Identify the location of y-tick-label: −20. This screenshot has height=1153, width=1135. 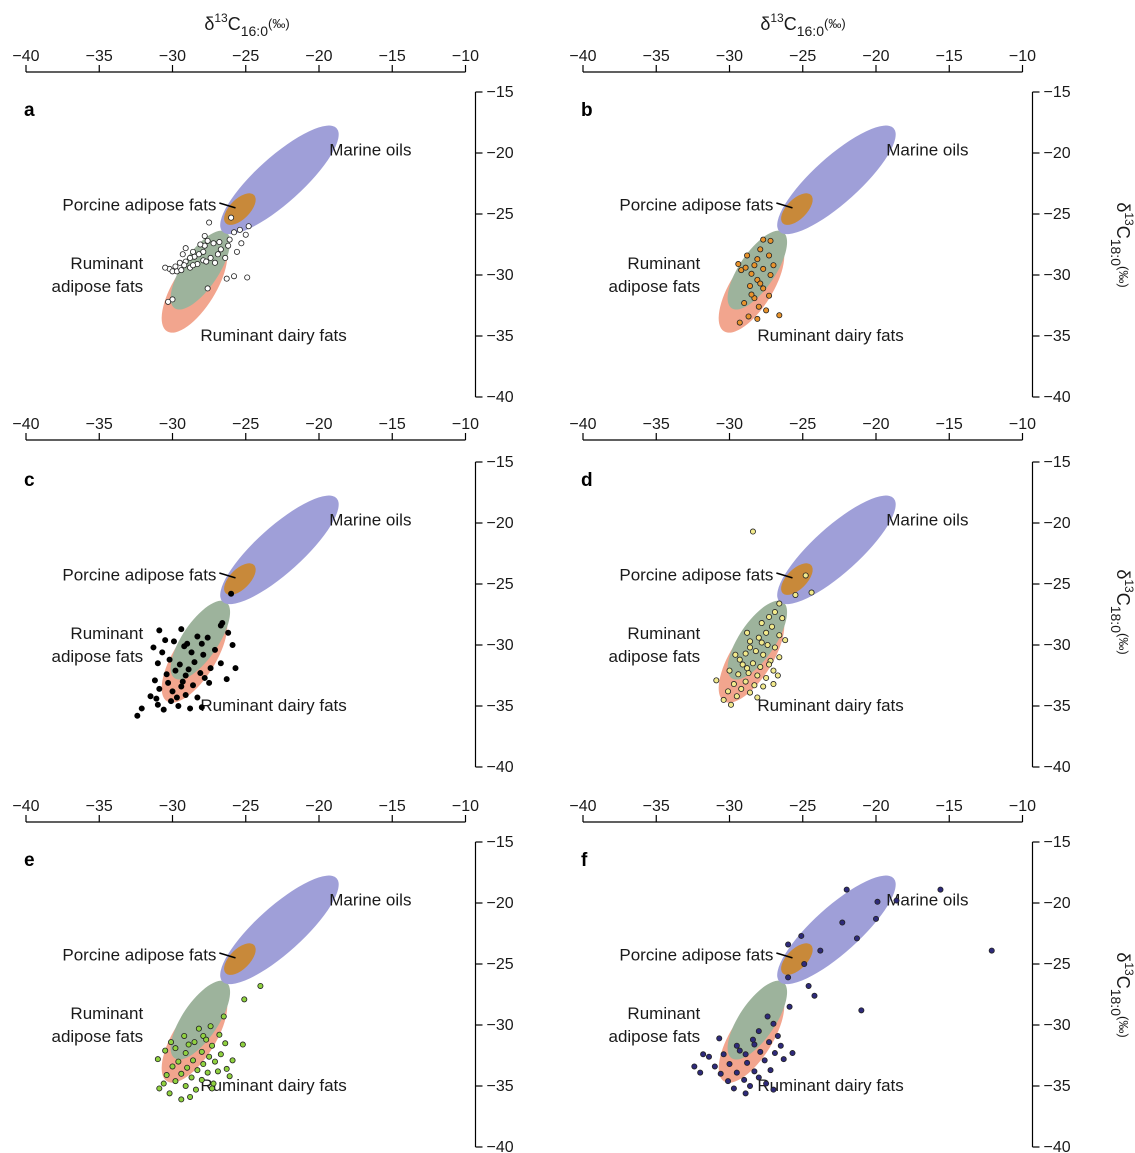
(1057, 153).